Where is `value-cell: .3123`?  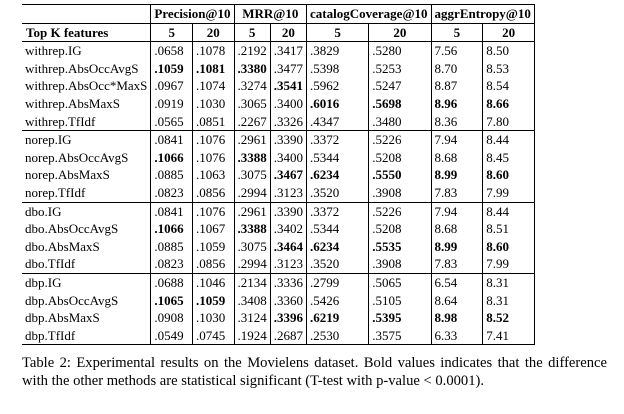 value-cell: .3123 is located at coordinates (289, 193).